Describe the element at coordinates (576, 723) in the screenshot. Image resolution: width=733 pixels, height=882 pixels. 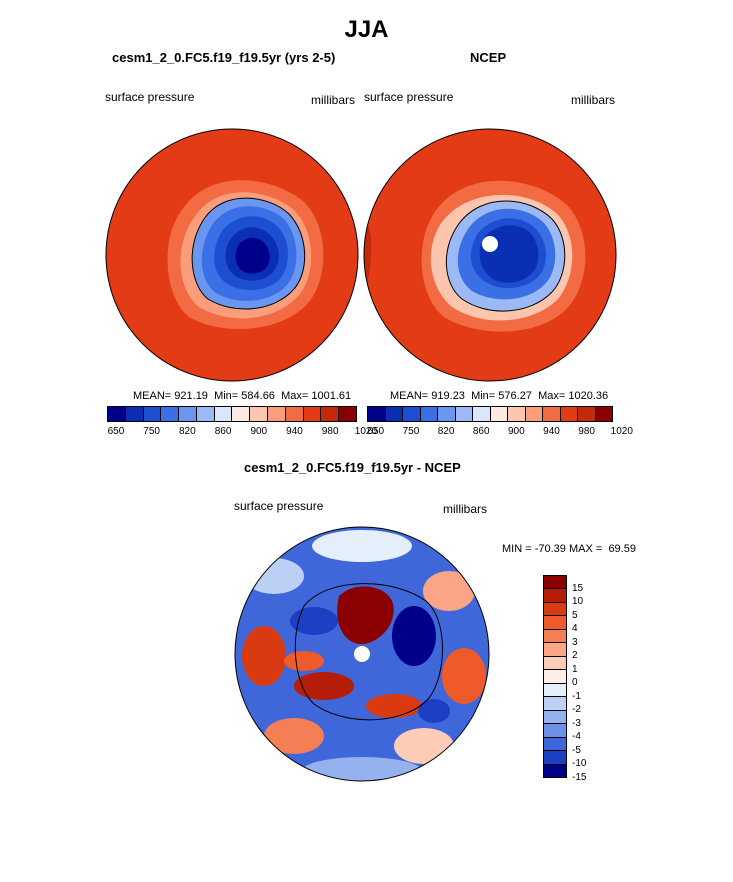
I see `colorbar-tick-label: -3` at that location.